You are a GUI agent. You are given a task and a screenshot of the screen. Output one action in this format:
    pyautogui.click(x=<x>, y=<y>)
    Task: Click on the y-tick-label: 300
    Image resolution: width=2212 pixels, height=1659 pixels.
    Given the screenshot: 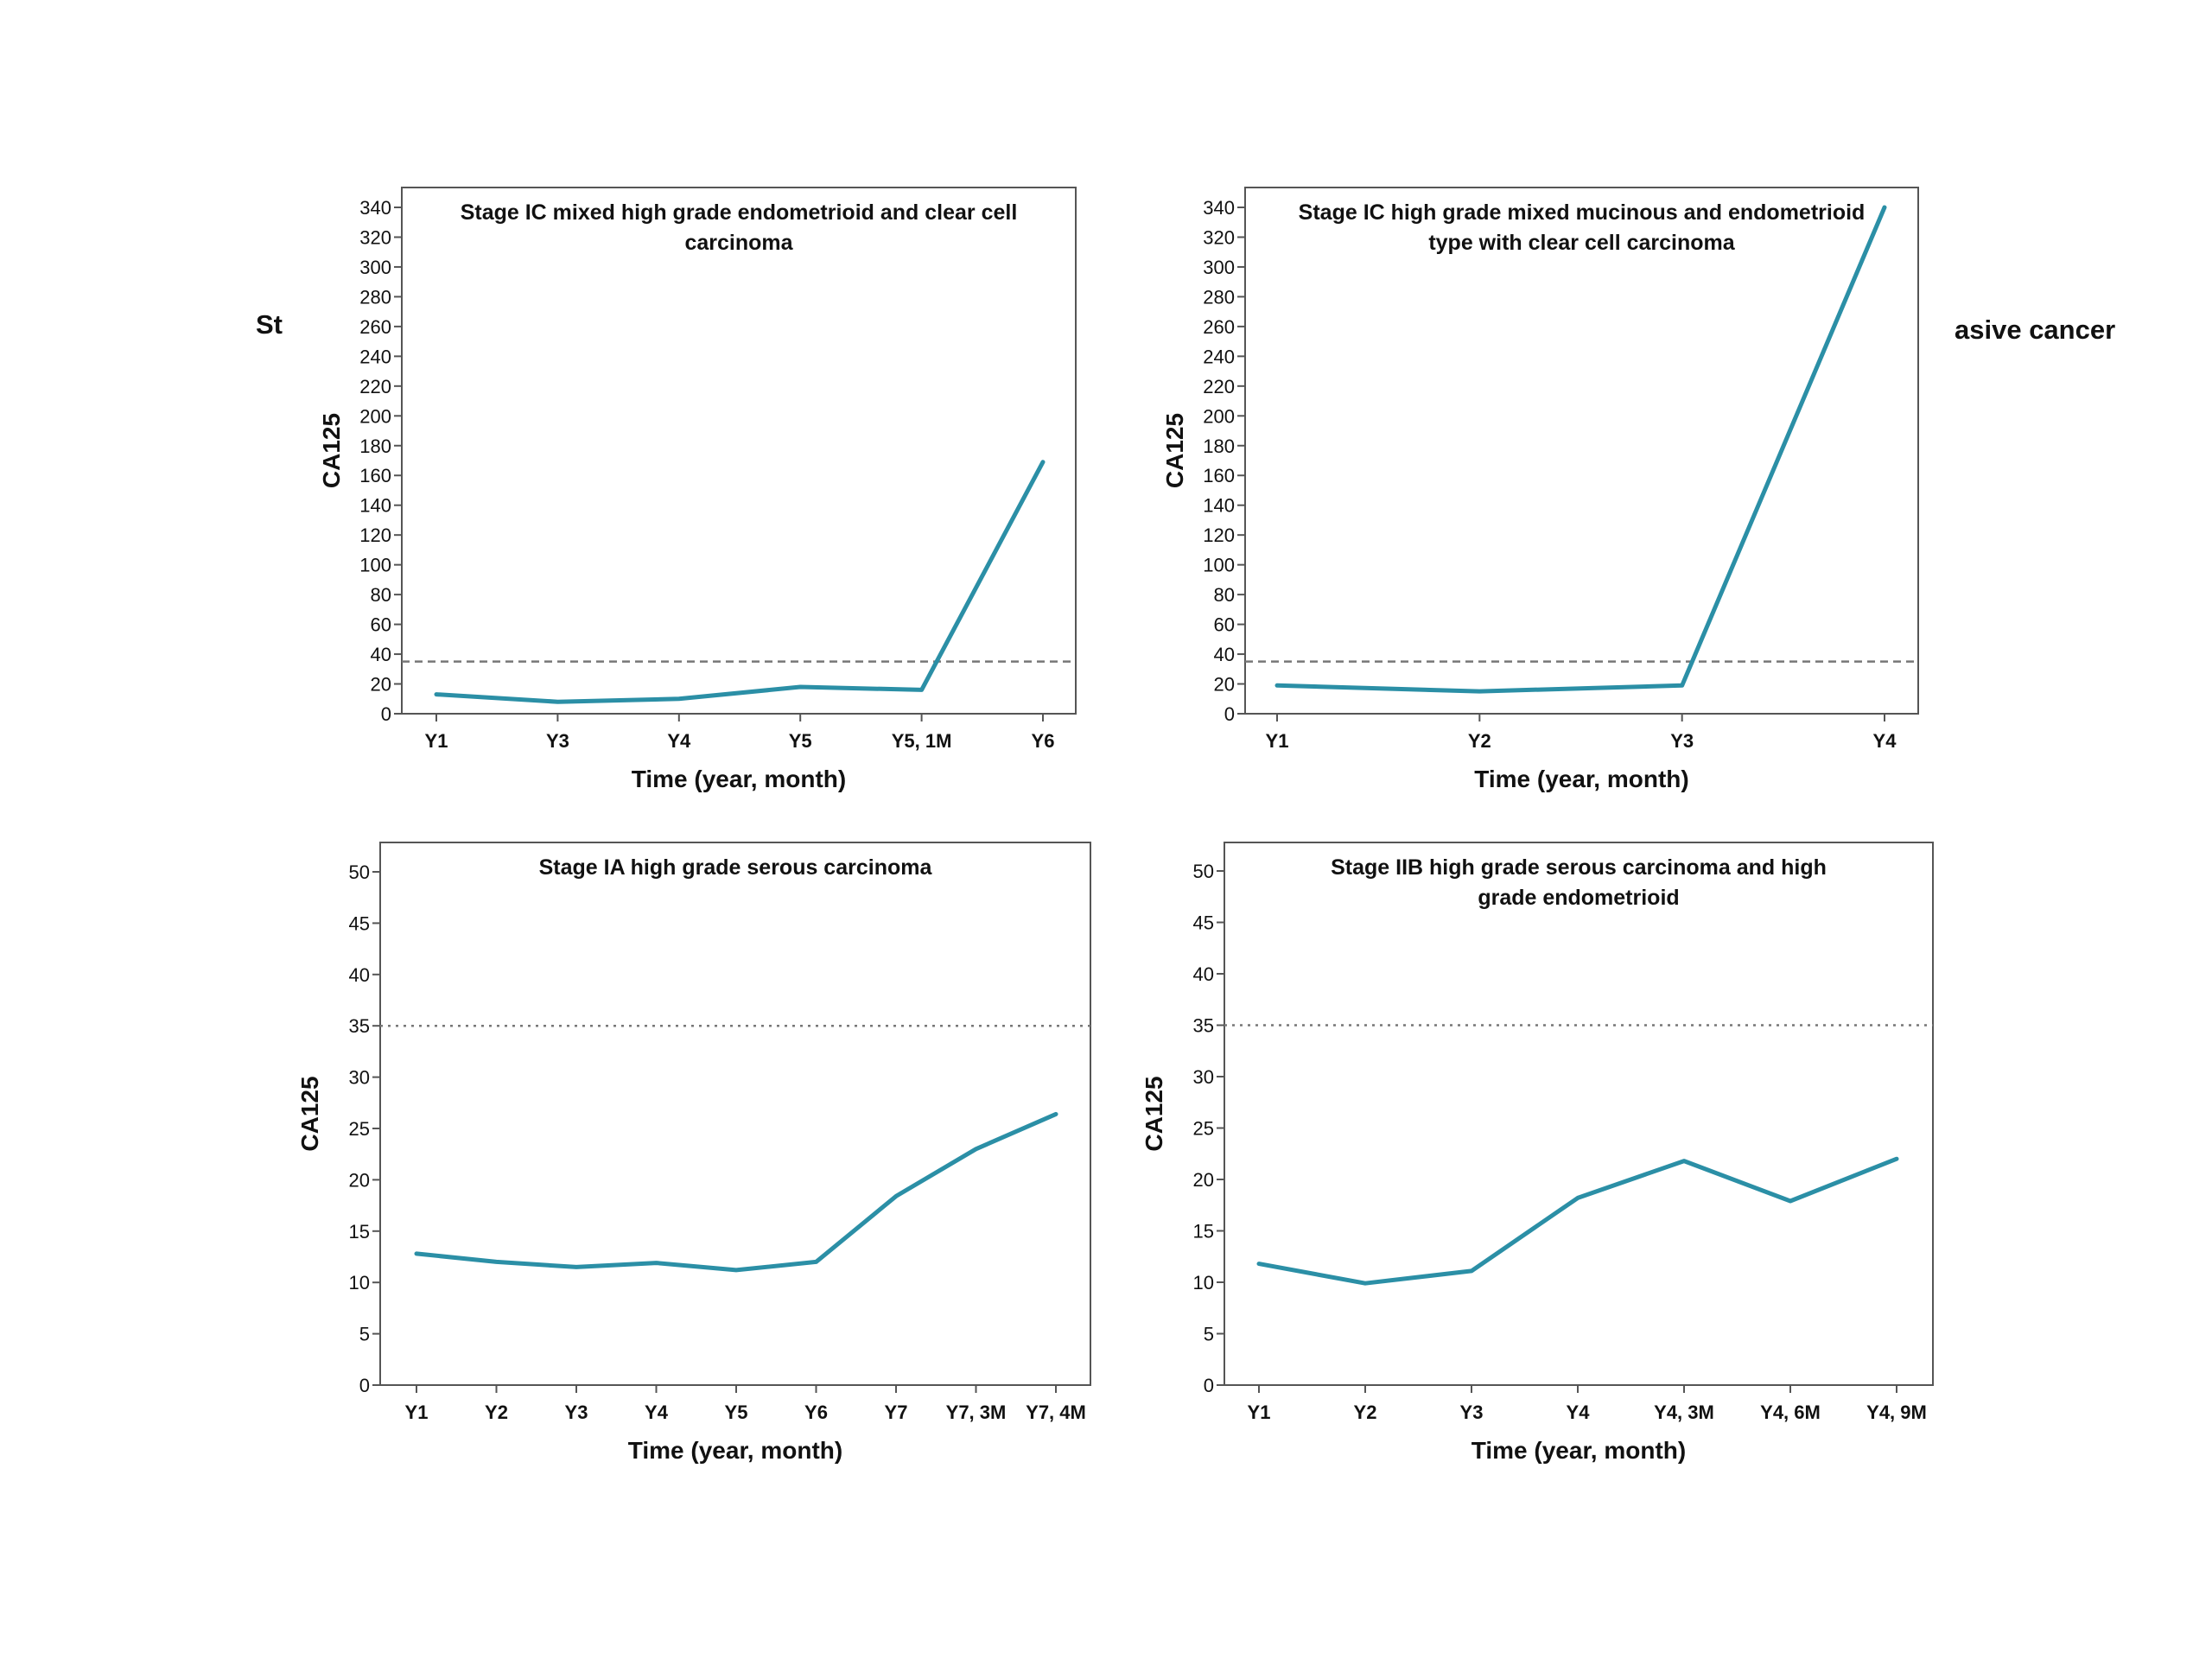 What is the action you would take?
    pyautogui.click(x=375, y=267)
    